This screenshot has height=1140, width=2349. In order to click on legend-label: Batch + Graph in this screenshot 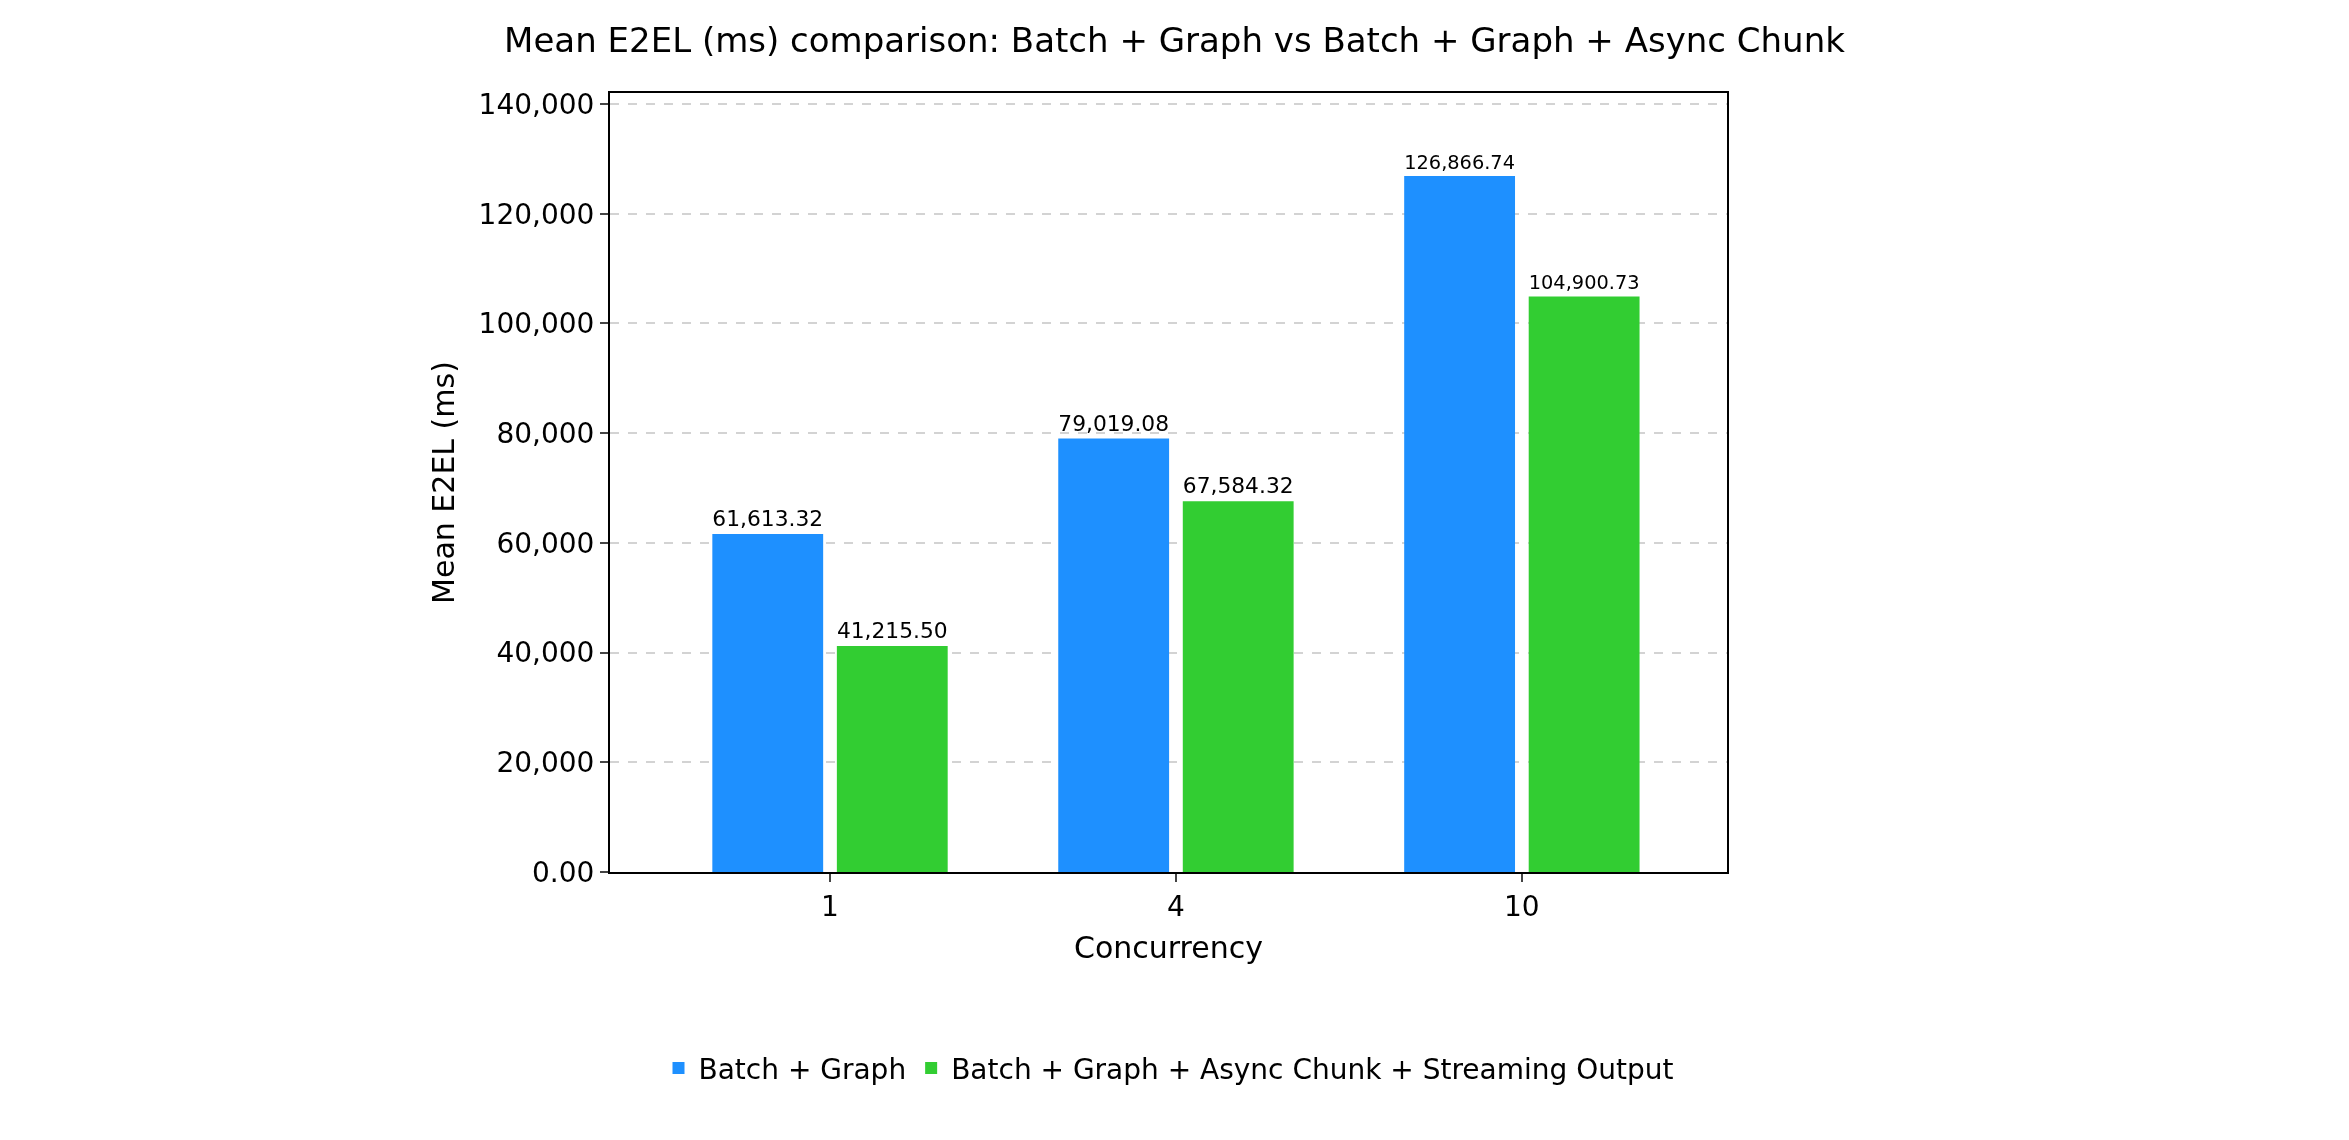, I will do `click(802, 1069)`.